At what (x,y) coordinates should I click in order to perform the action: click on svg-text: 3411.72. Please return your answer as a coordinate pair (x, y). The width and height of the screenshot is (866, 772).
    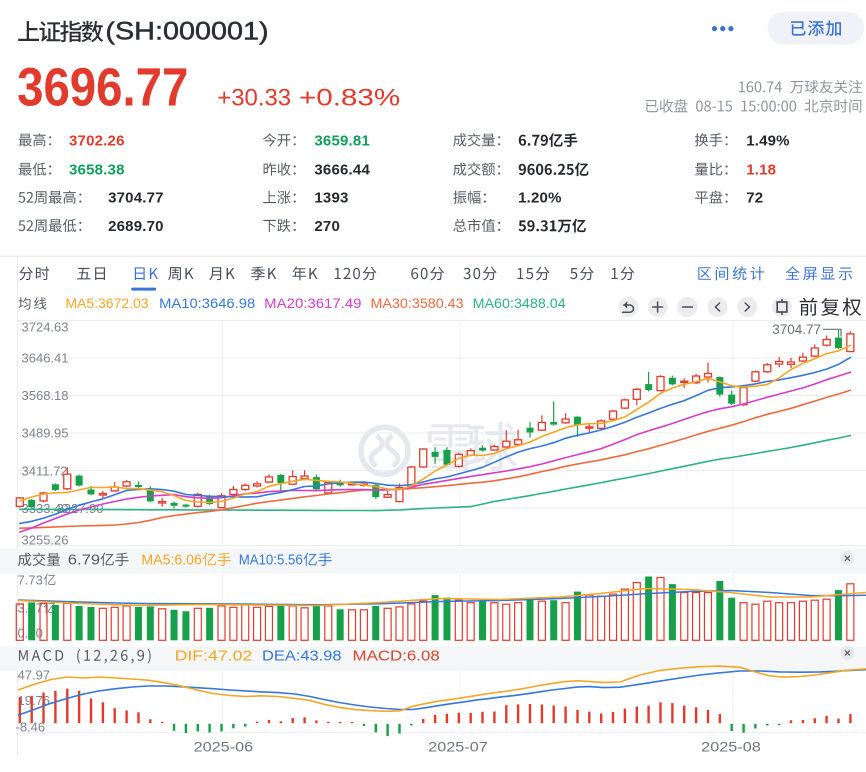
    Looking at the image, I should click on (45, 470).